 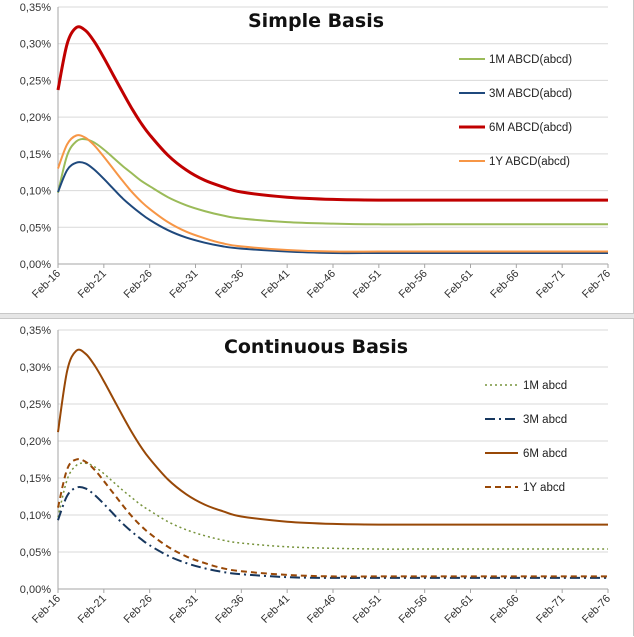 What do you see at coordinates (526, 437) in the screenshot?
I see `legend: 1M abcd 3M abcd 6M abcd 1Y abcd` at bounding box center [526, 437].